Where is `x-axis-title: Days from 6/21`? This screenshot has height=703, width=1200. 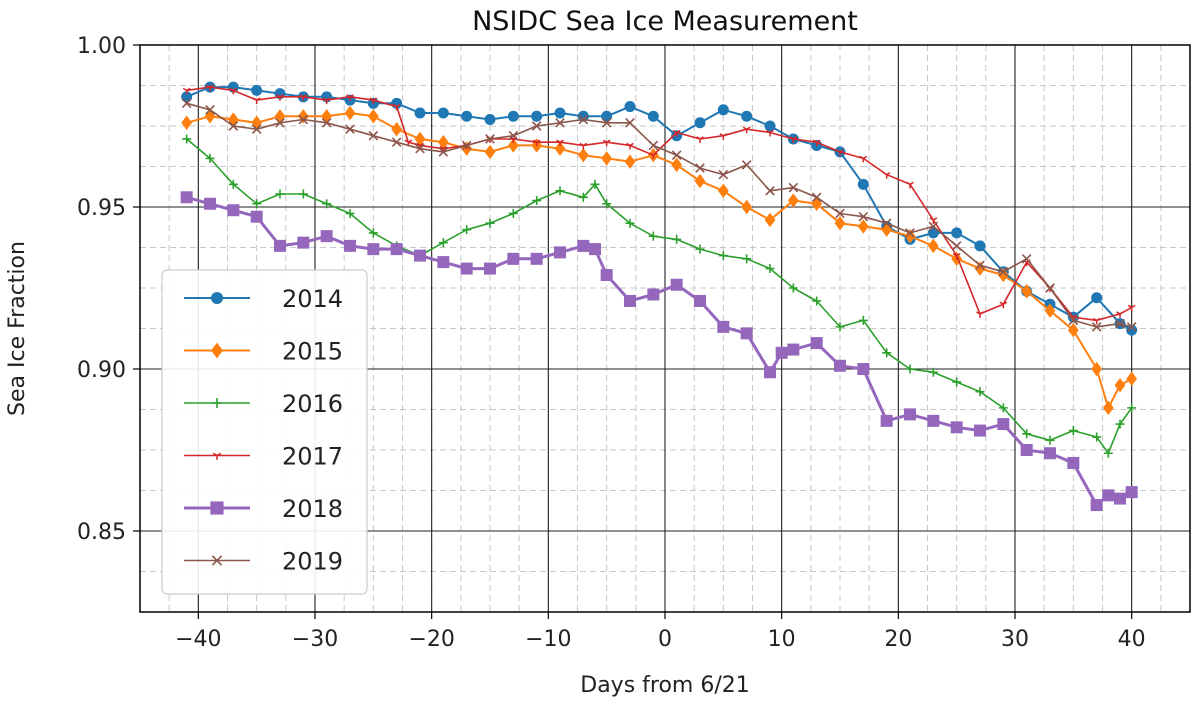
x-axis-title: Days from 6/21 is located at coordinates (665, 685).